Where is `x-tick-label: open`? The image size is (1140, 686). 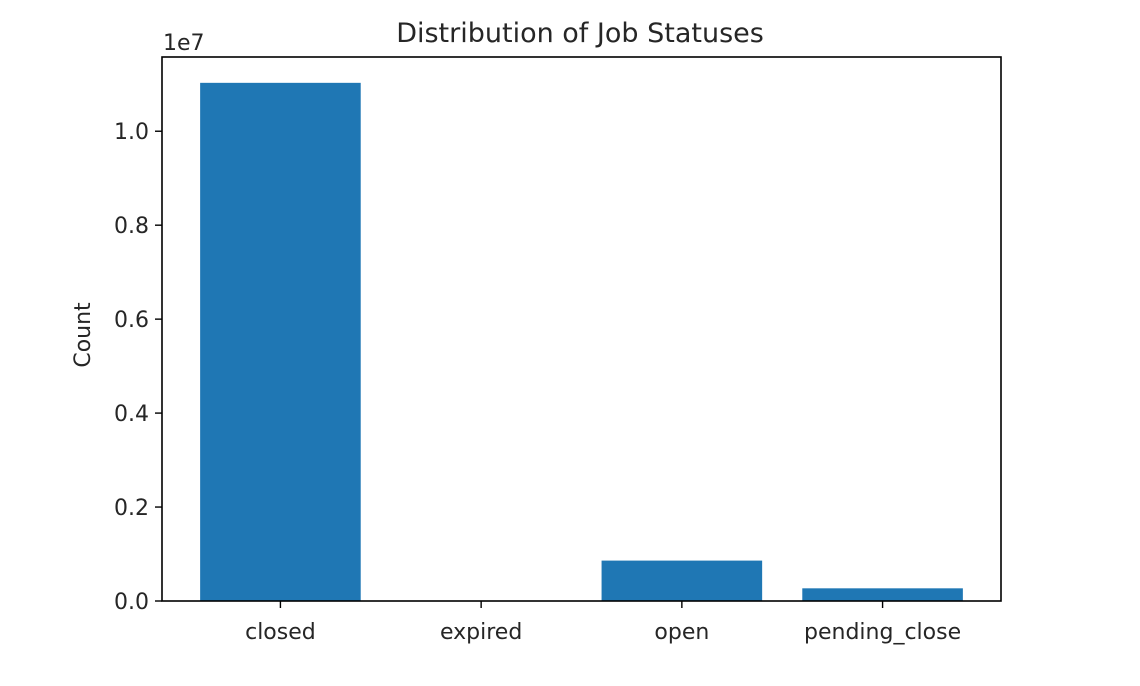 x-tick-label: open is located at coordinates (681, 632).